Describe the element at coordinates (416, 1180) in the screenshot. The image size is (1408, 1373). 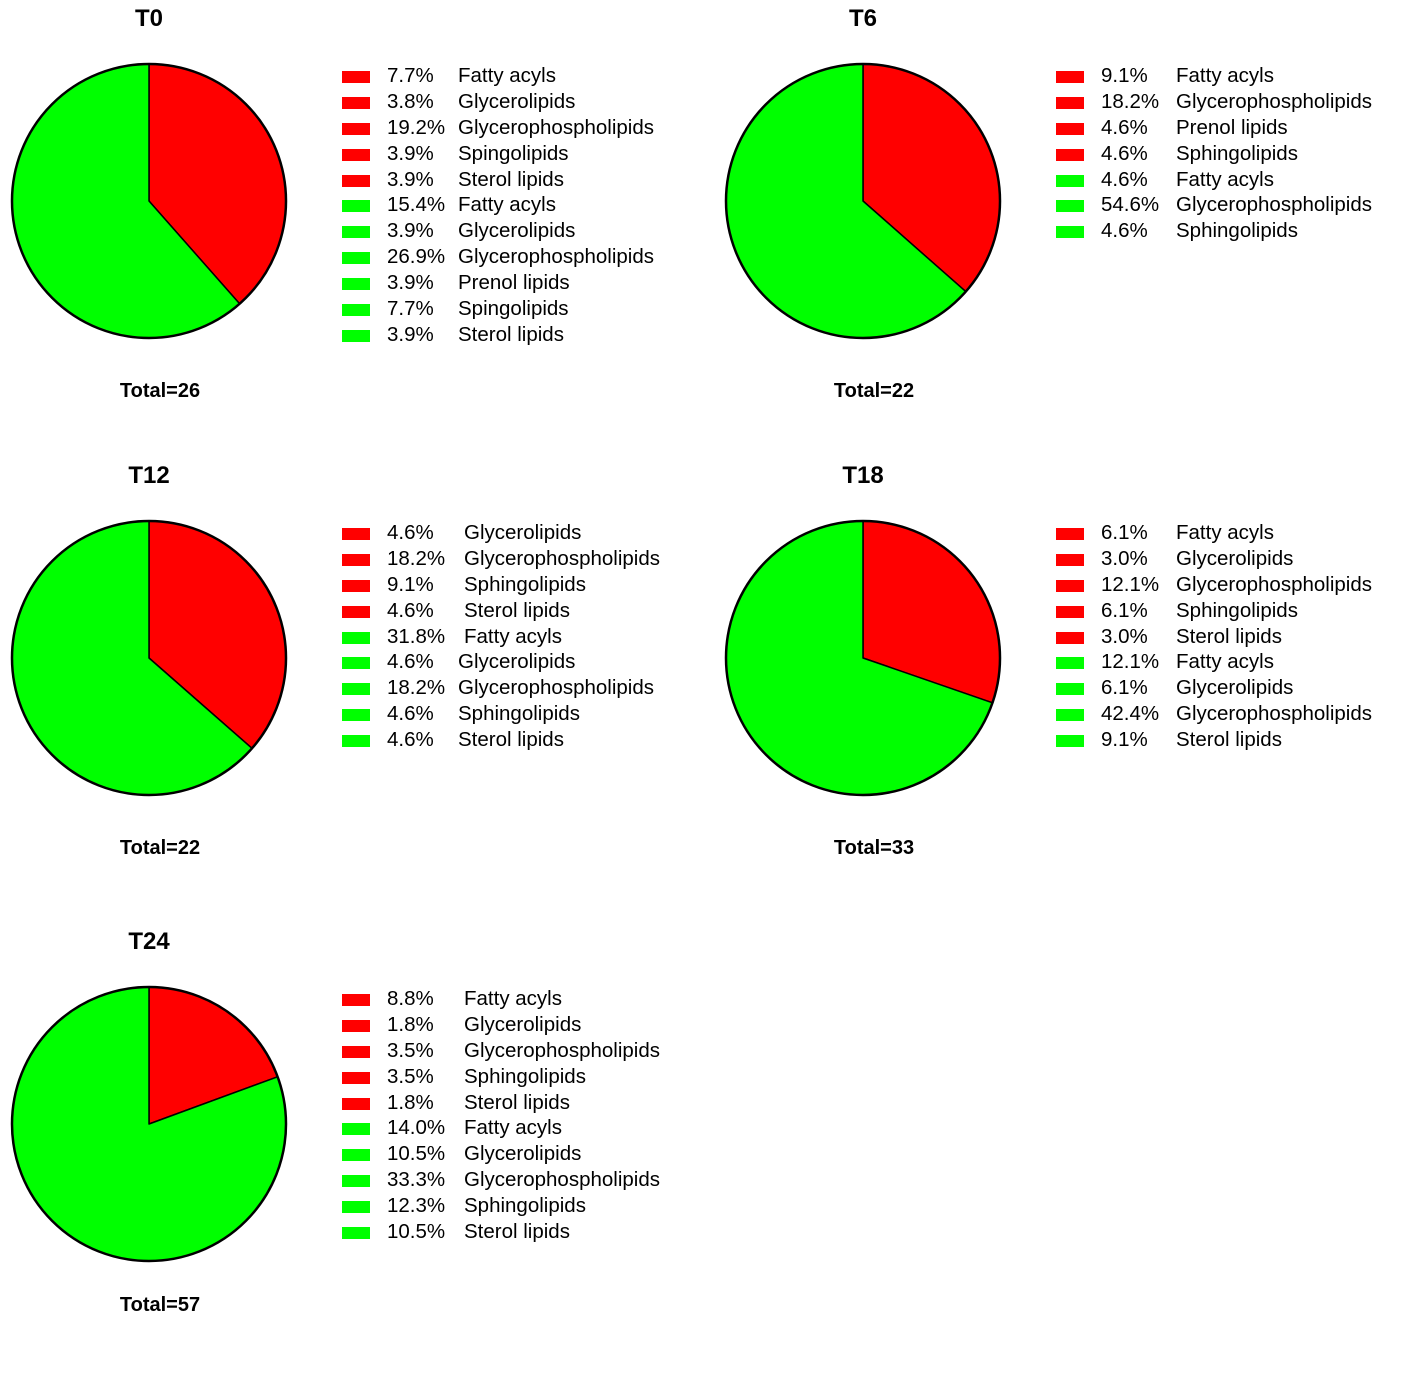
I see `legend-percent: 33.3%` at that location.